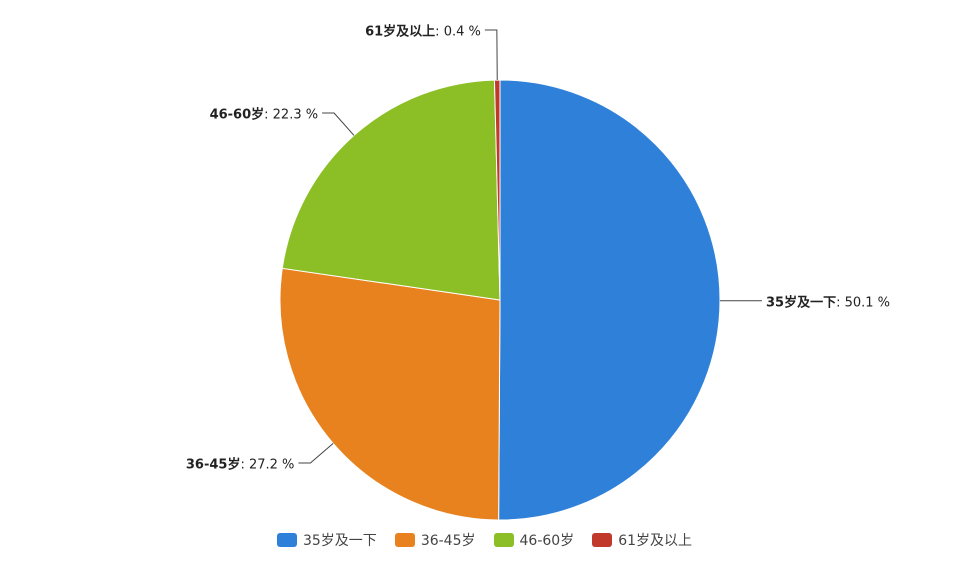  Describe the element at coordinates (801, 303) in the screenshot. I see `label-name: 35岁及一下` at that location.